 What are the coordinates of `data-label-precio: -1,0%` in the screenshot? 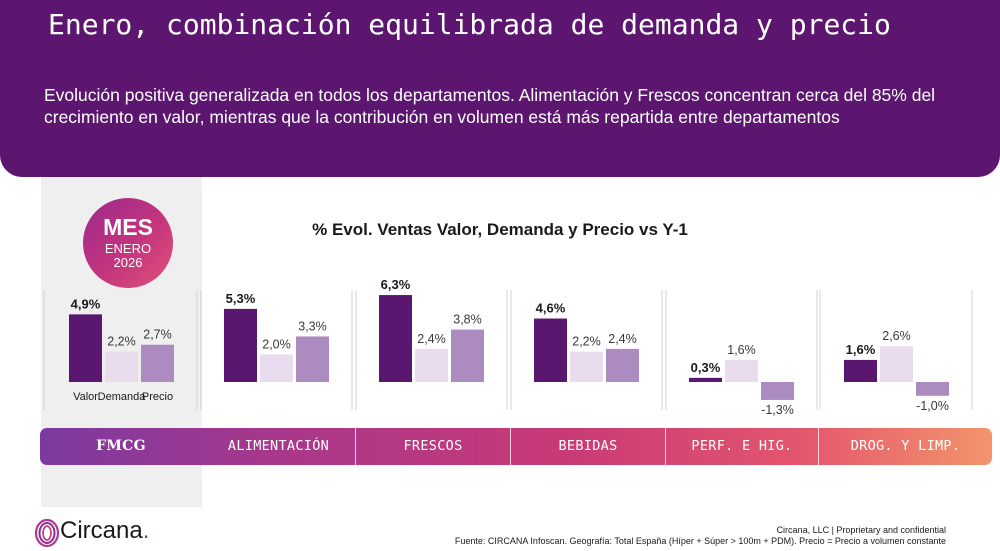 It's located at (932, 406).